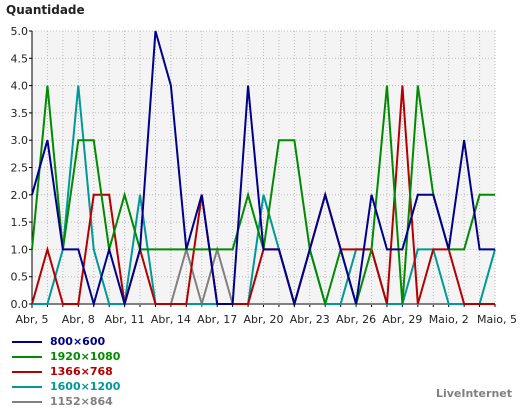 This screenshot has height=410, width=520. What do you see at coordinates (20, 31) in the screenshot?
I see `y-tick-label: 5.0` at bounding box center [20, 31].